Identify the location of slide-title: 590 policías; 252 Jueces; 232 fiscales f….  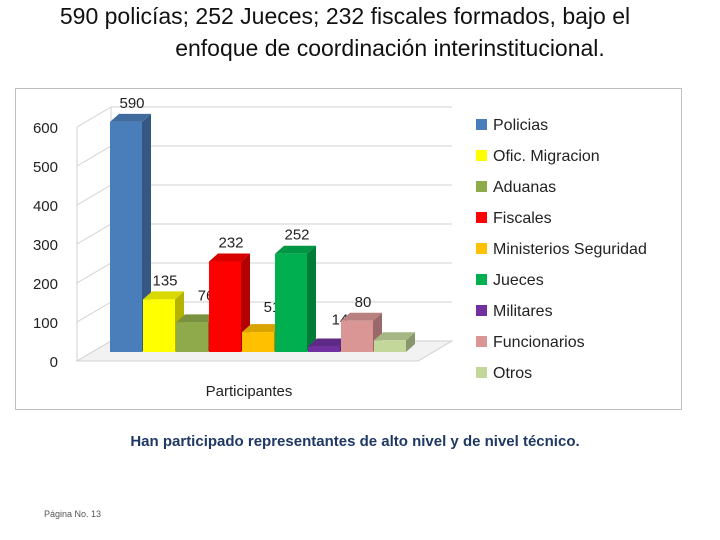
(360, 32).